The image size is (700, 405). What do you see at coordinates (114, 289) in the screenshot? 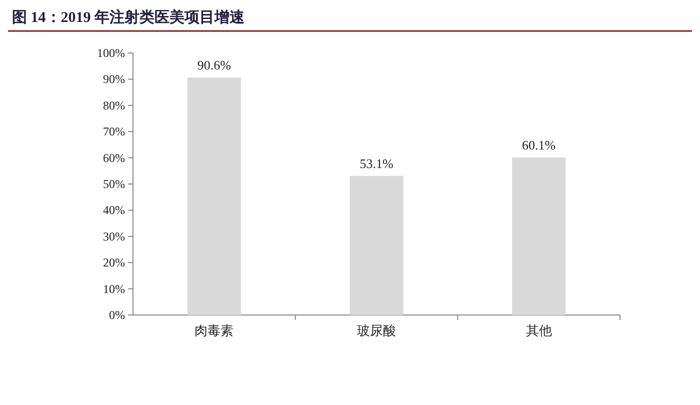
I see `y-tick-label: 10%` at bounding box center [114, 289].